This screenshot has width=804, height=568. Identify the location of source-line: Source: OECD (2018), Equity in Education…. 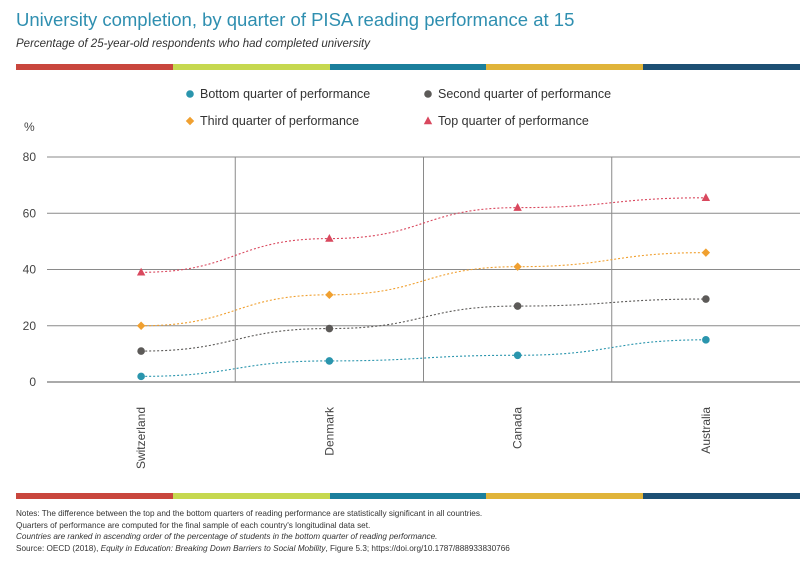
(263, 549).